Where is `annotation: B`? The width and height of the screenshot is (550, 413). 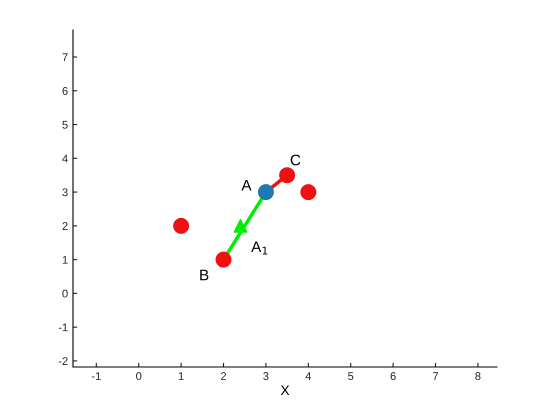 annotation: B is located at coordinates (204, 275).